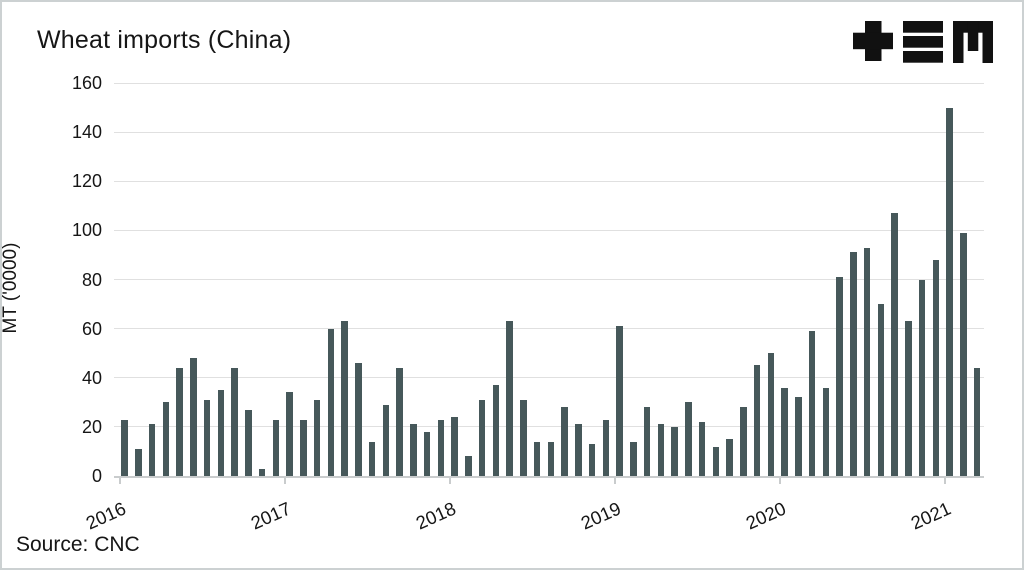  Describe the element at coordinates (317, 437) in the screenshot. I see `bar-mar-2017` at that location.